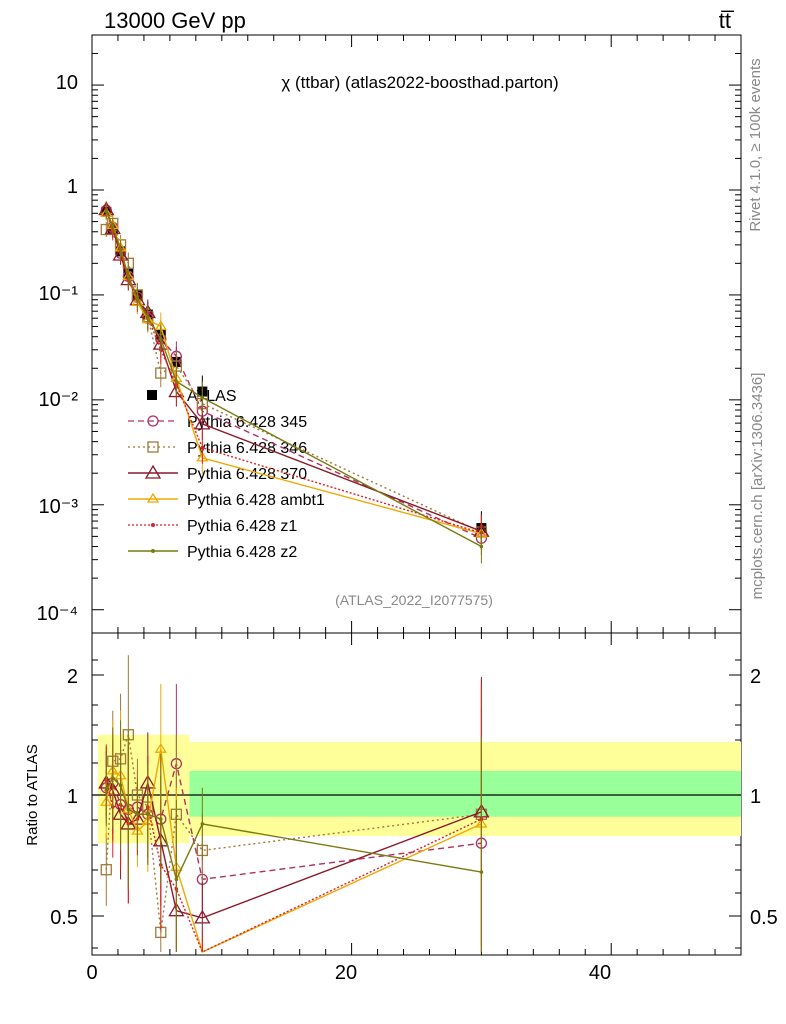 This screenshot has width=786, height=1024. Describe the element at coordinates (346, 973) in the screenshot. I see `x-tick-label: 20` at that location.